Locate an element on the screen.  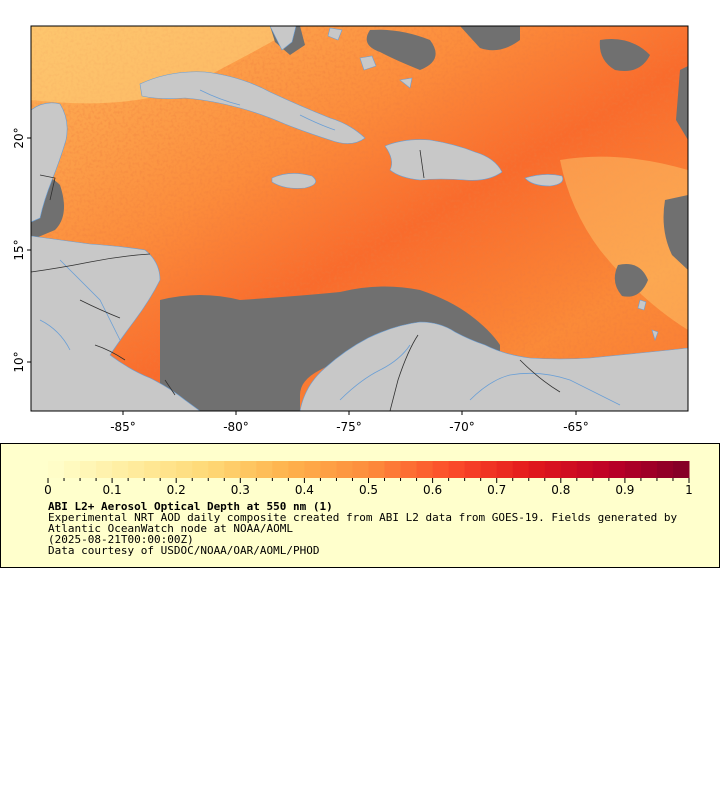
colorbar: 0 0.1 0.2 0.3 0.4 0.5 0.6 0.7 0.8 0.9 1 is located at coordinates (360, 472).